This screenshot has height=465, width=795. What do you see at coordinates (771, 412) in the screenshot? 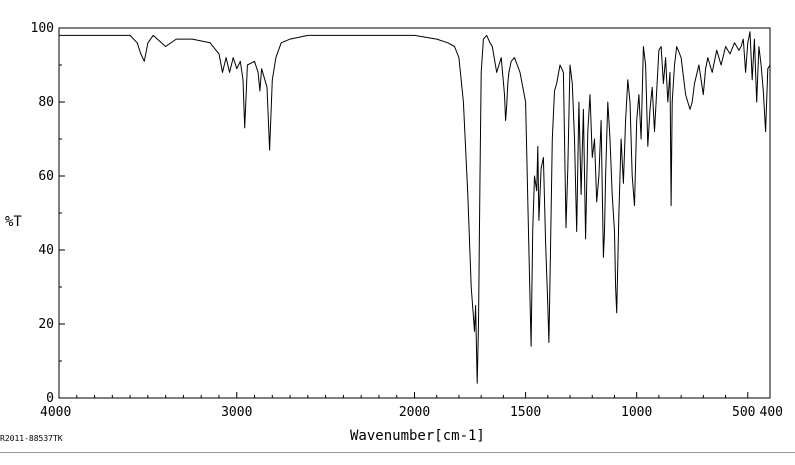
I see `x-tick-label: 400` at bounding box center [771, 412].